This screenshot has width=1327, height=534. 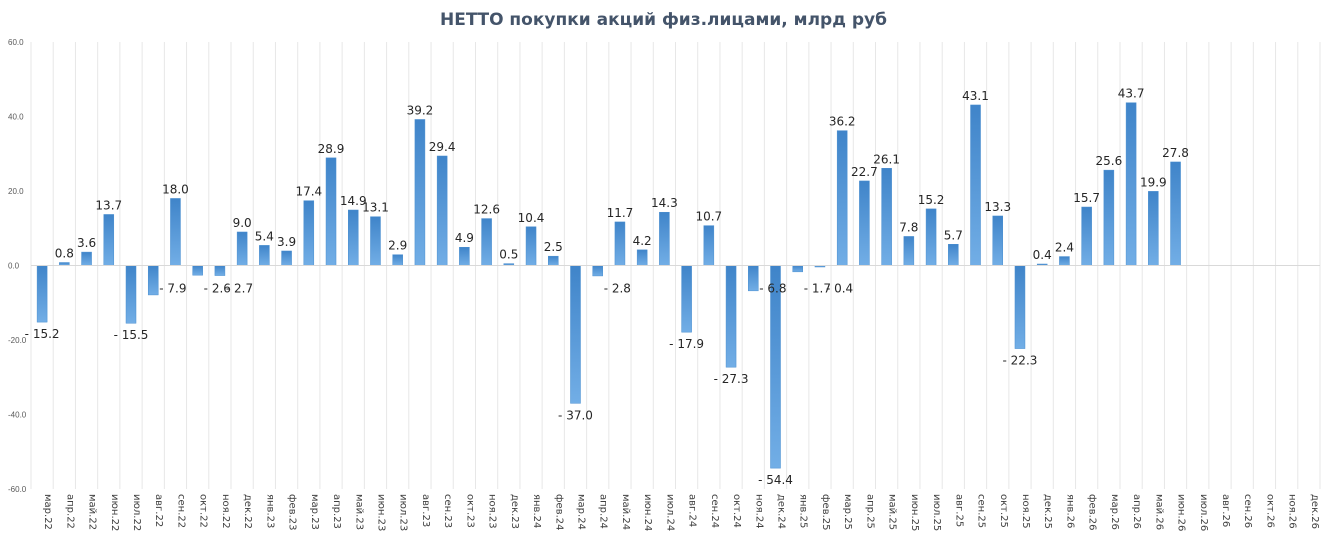 I want to click on data-label: 43.1, so click(x=975, y=96).